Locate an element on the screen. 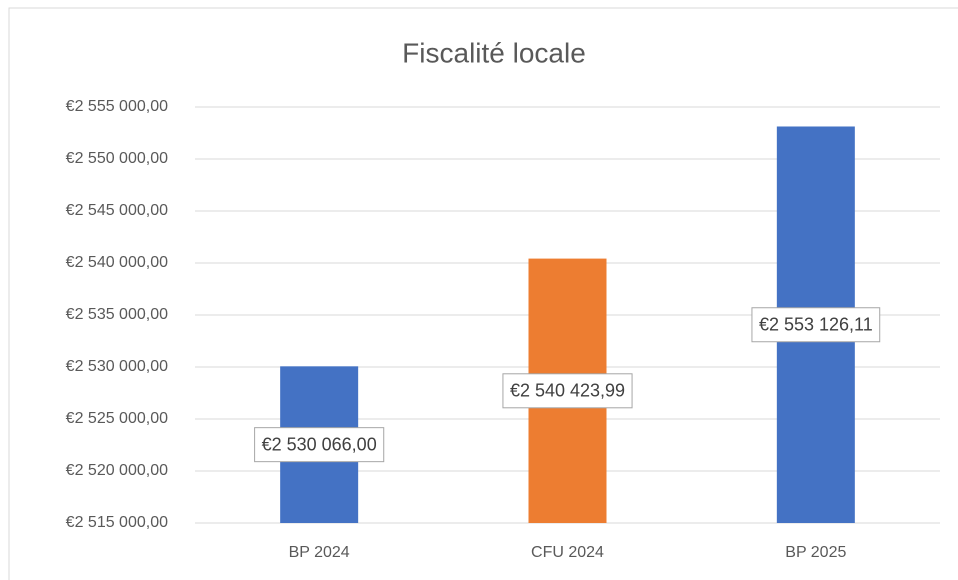 This screenshot has height=580, width=958. y-tick-label: €2 530 000,00 is located at coordinates (117, 366).